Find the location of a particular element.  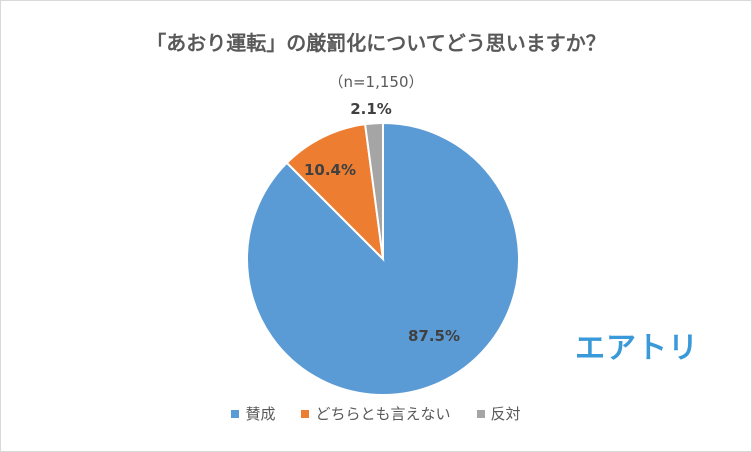

legend-label: どちらとも言えない is located at coordinates (383, 414).